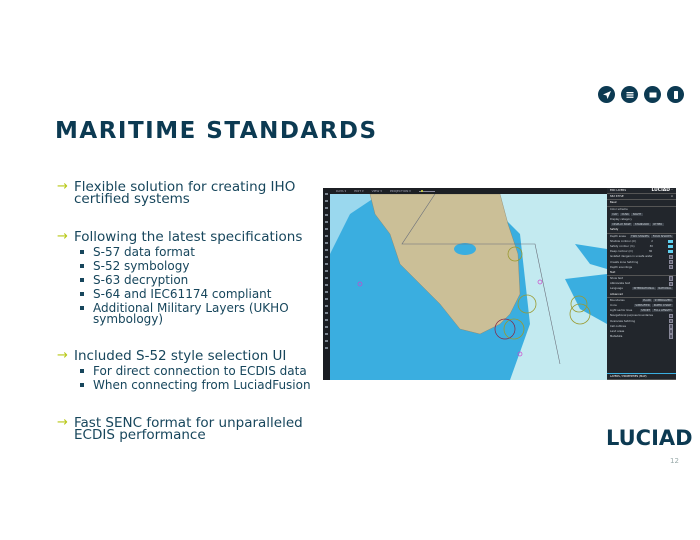 The height and width of the screenshot is (540, 700). Describe the element at coordinates (642, 306) in the screenshot. I see `simplified-button: SIMPLIFIED` at that location.